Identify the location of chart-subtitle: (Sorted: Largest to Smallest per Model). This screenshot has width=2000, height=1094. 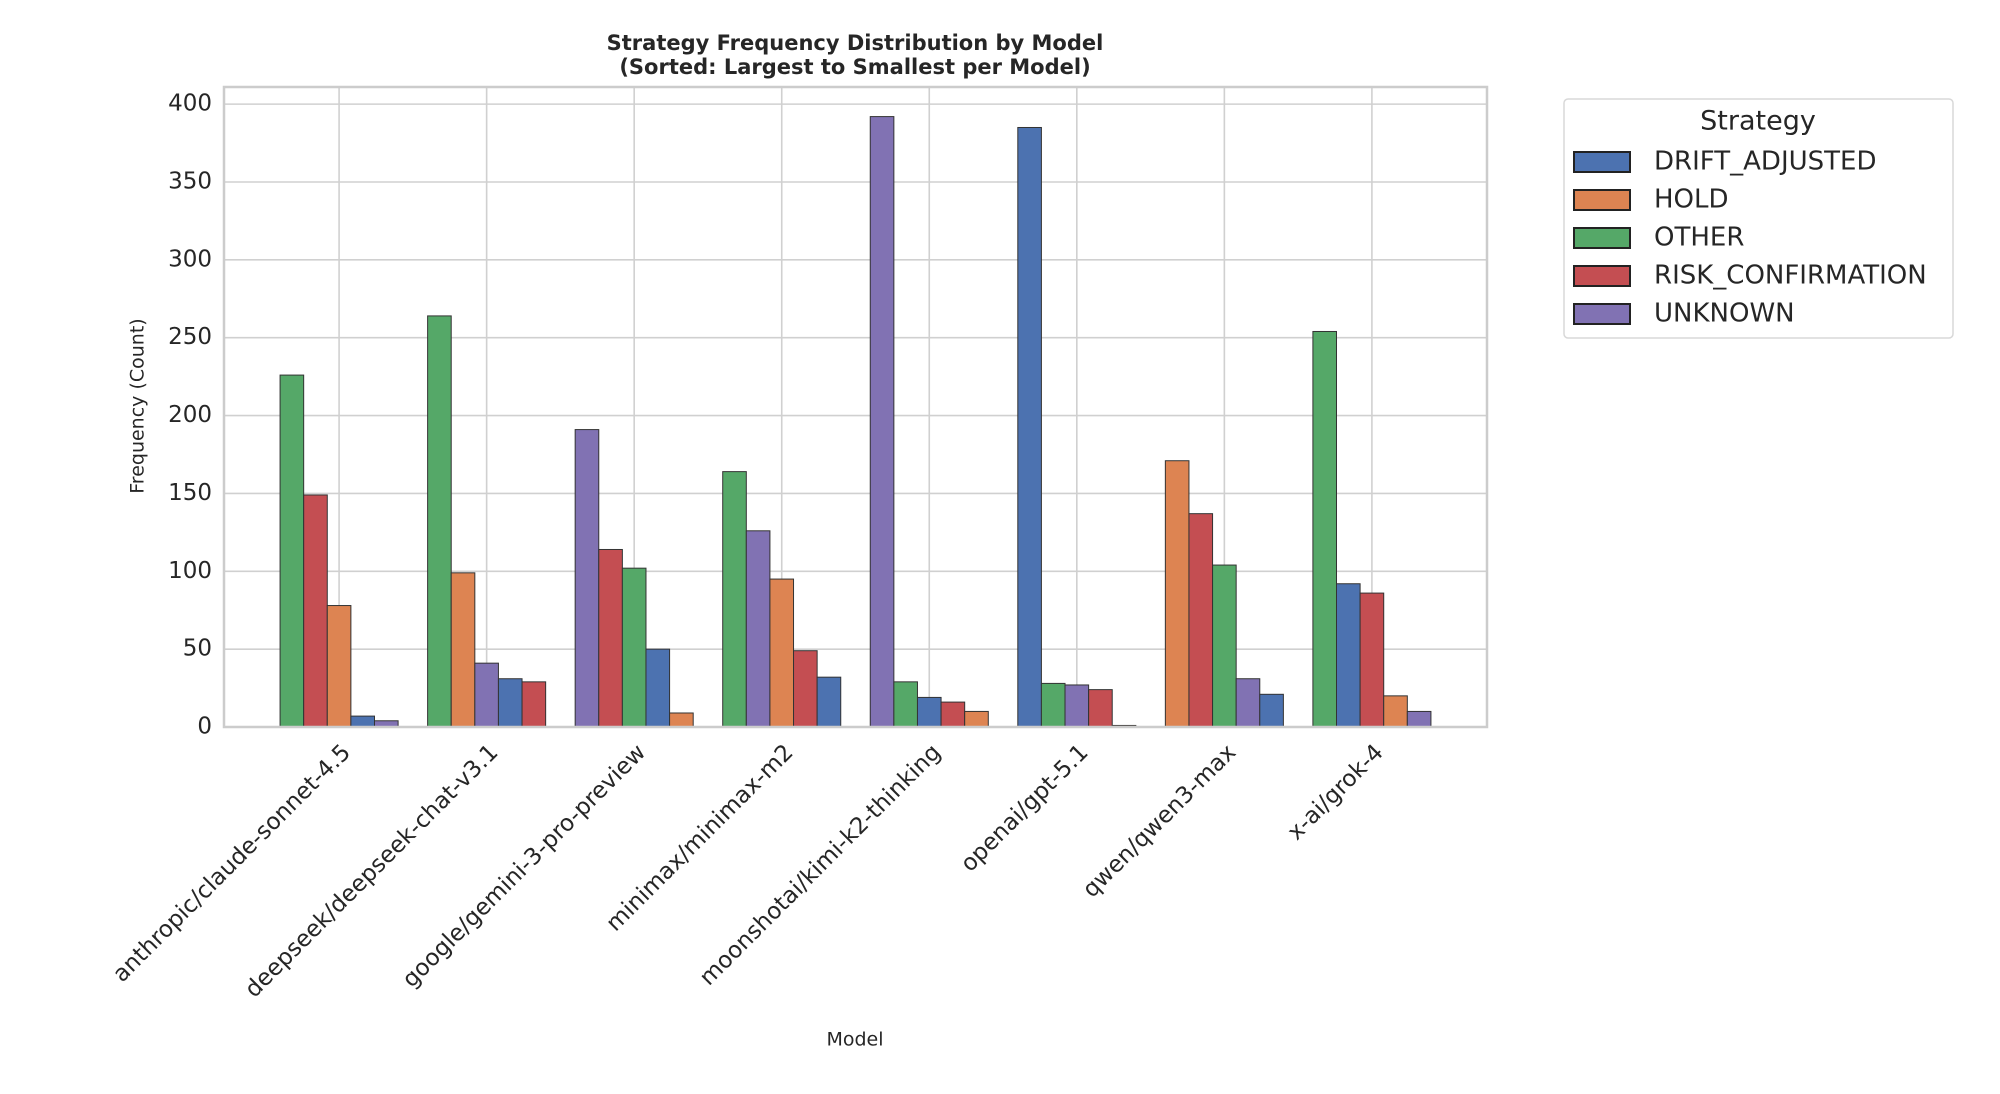
(854, 67).